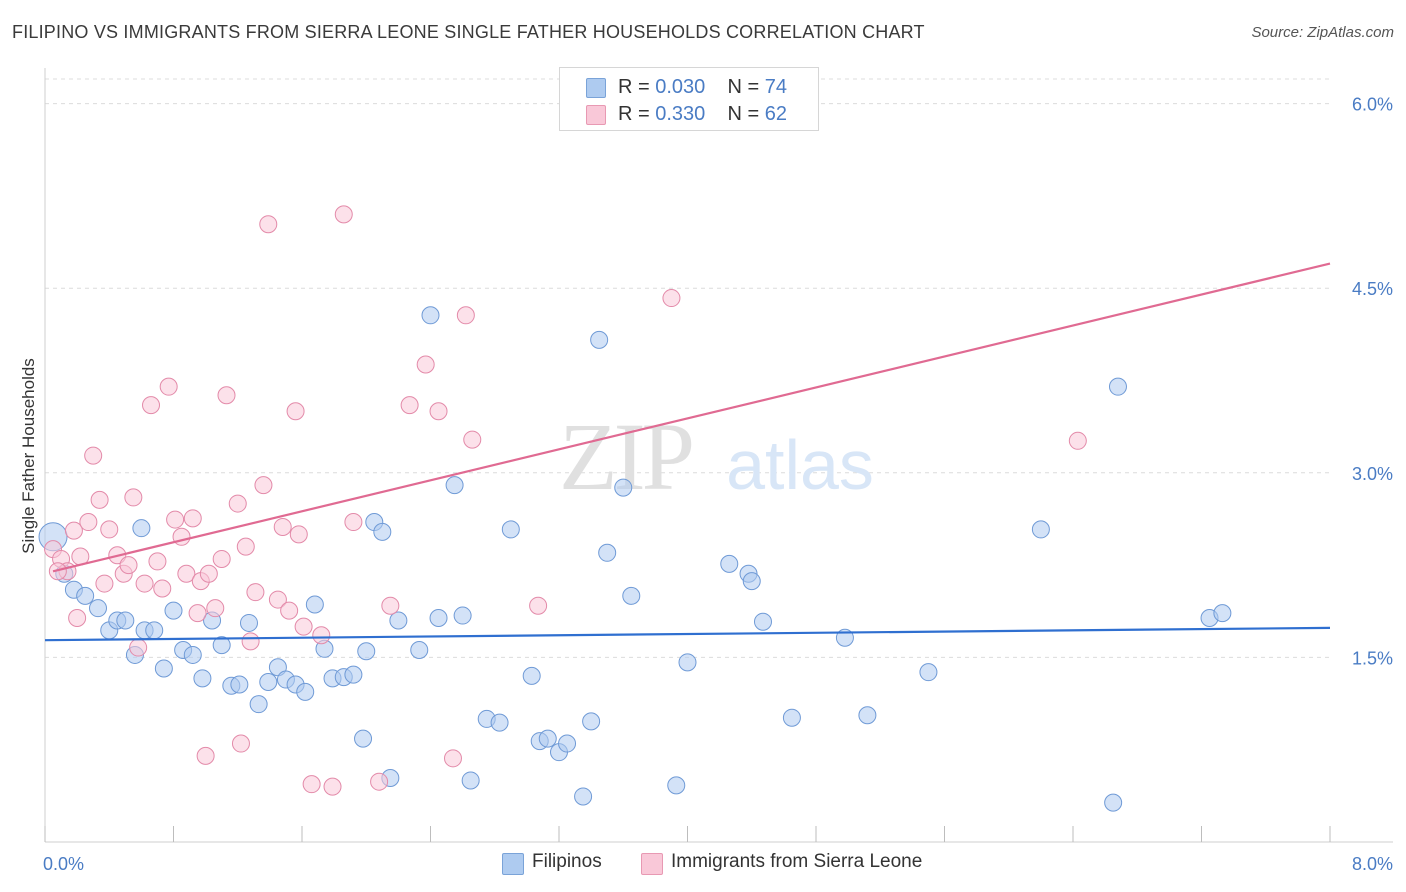 Image resolution: width=1406 pixels, height=892 pixels. I want to click on legend-r-value: 0.030, so click(680, 87).